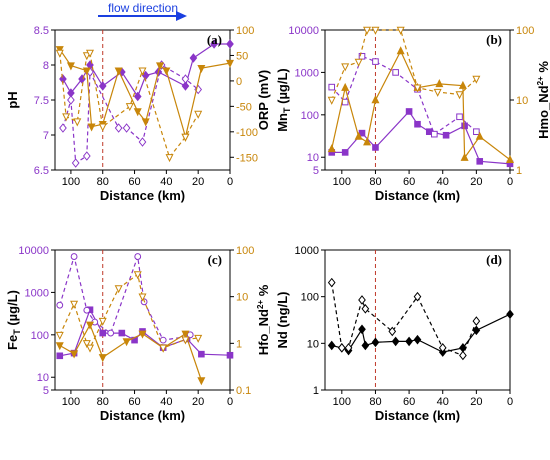  Describe the element at coordinates (46, 66) in the screenshot. I see `y-tick-label: 8` at that location.